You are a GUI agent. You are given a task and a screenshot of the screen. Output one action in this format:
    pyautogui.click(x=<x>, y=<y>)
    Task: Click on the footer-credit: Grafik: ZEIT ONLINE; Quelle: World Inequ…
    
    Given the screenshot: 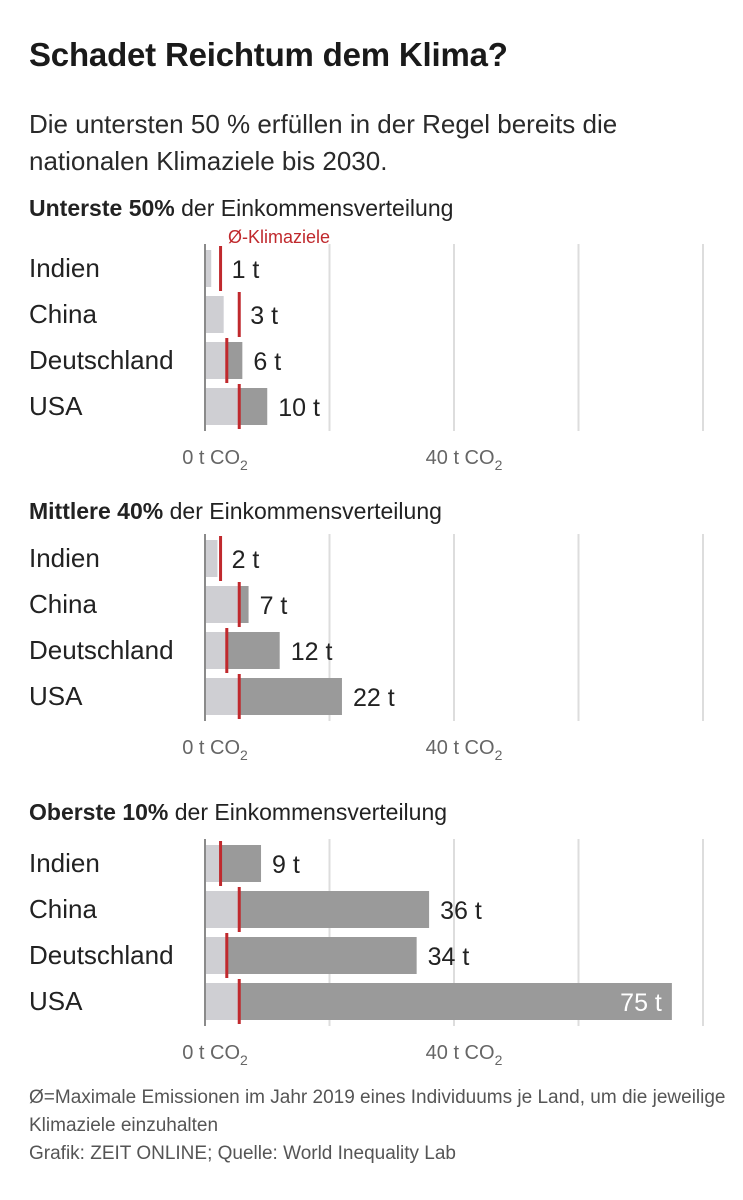 What is the action you would take?
    pyautogui.click(x=242, y=1153)
    